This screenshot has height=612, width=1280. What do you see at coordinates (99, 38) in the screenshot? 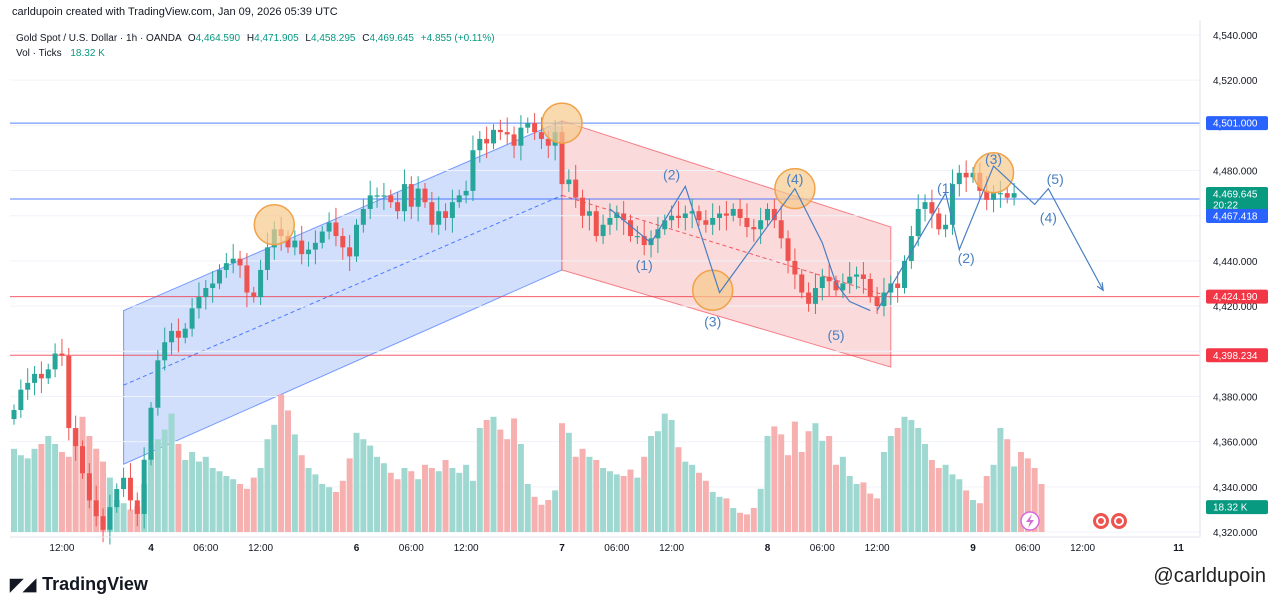
I see `legend-symbol: Gold Spot / U.S. Dollar · 1h · OANDA` at bounding box center [99, 38].